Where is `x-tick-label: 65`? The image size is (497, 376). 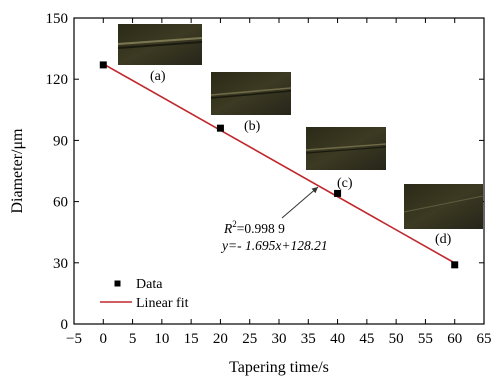
x-tick-label: 65 is located at coordinates (484, 339).